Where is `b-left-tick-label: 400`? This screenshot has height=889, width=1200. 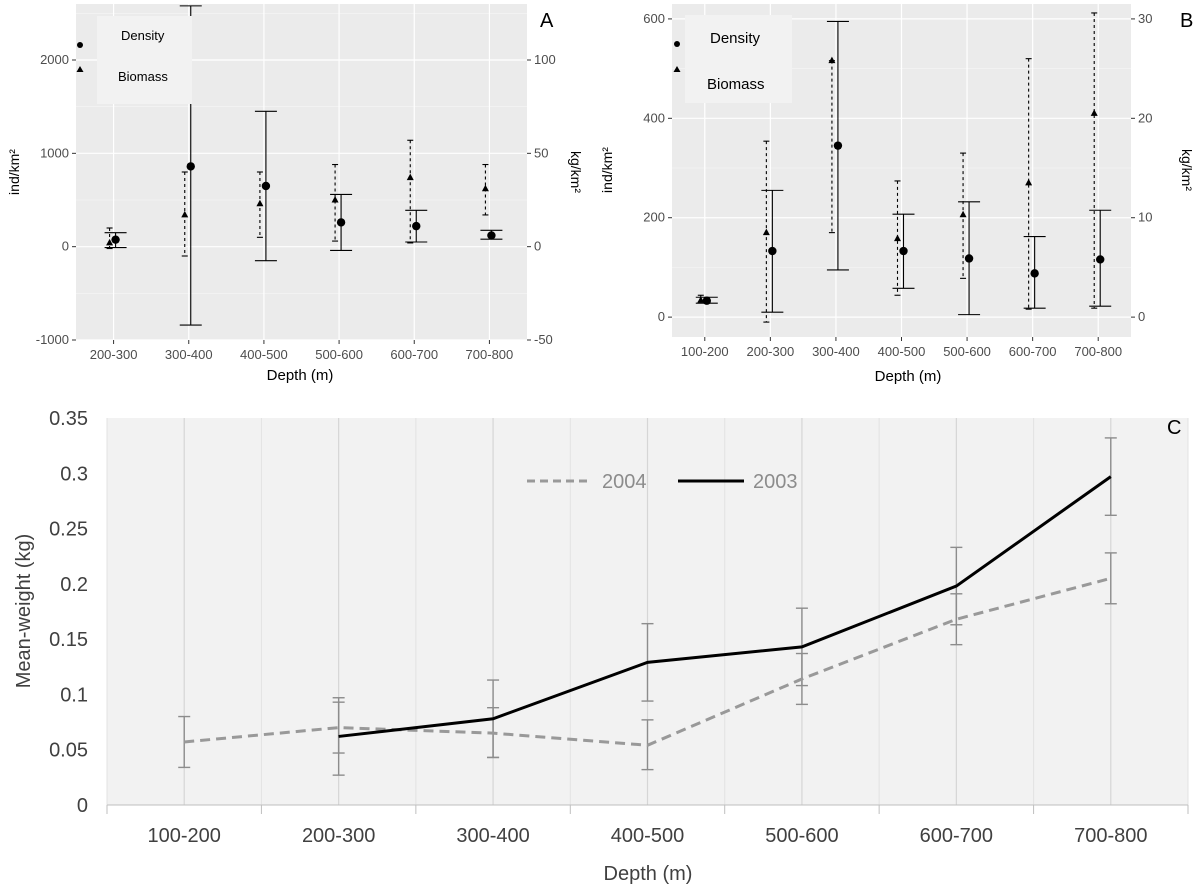
b-left-tick-label: 400 is located at coordinates (654, 117).